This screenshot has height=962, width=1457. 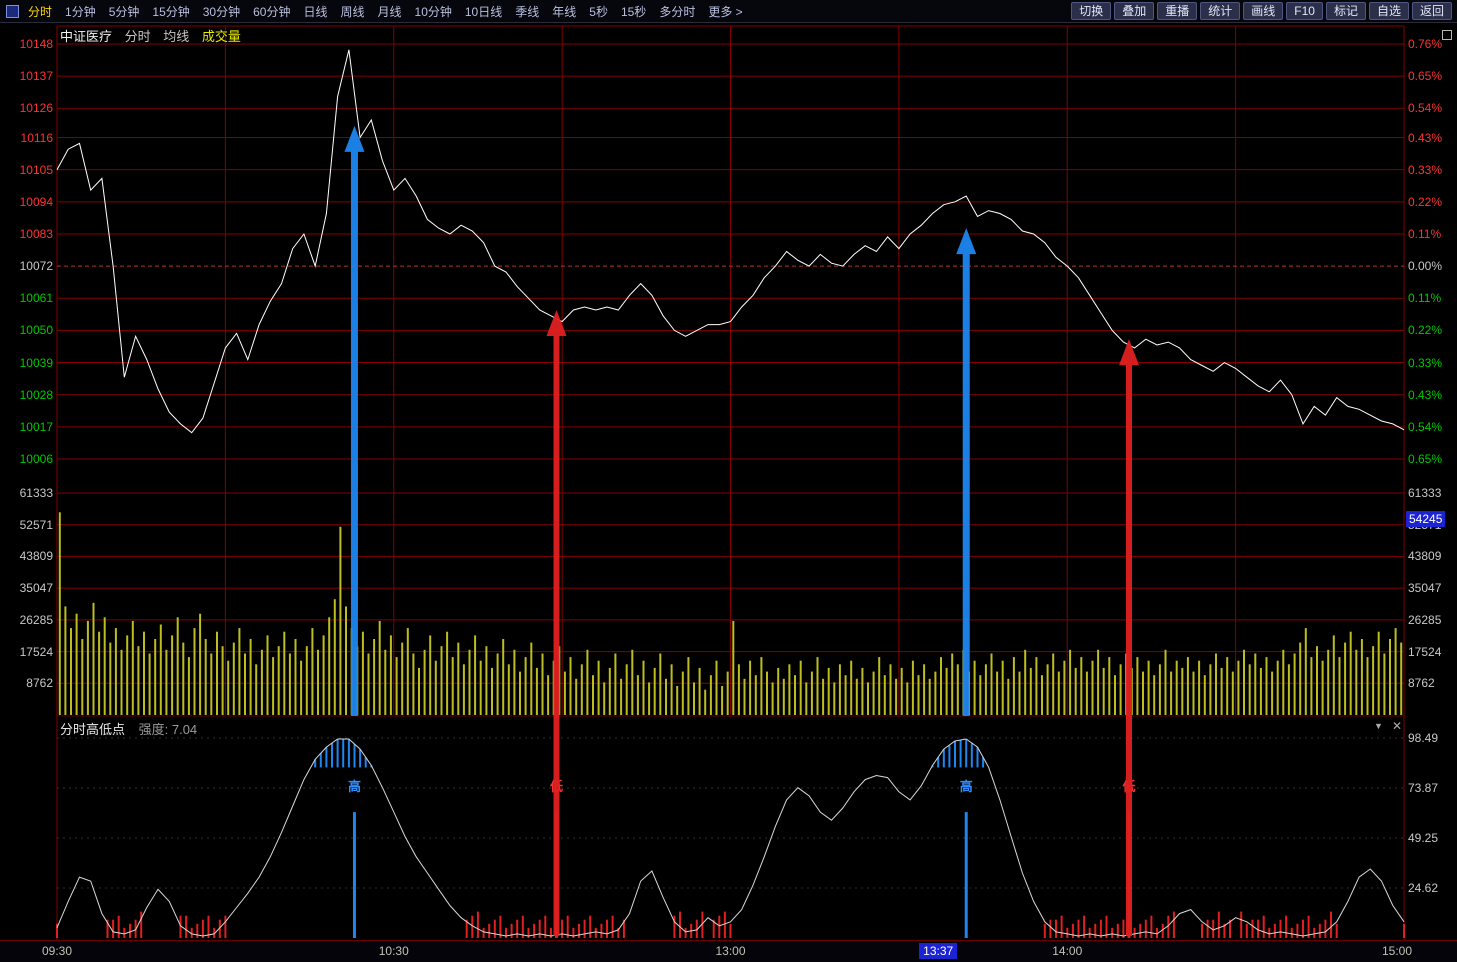 What do you see at coordinates (124, 11) in the screenshot?
I see `period-menu-item: 5分钟` at bounding box center [124, 11].